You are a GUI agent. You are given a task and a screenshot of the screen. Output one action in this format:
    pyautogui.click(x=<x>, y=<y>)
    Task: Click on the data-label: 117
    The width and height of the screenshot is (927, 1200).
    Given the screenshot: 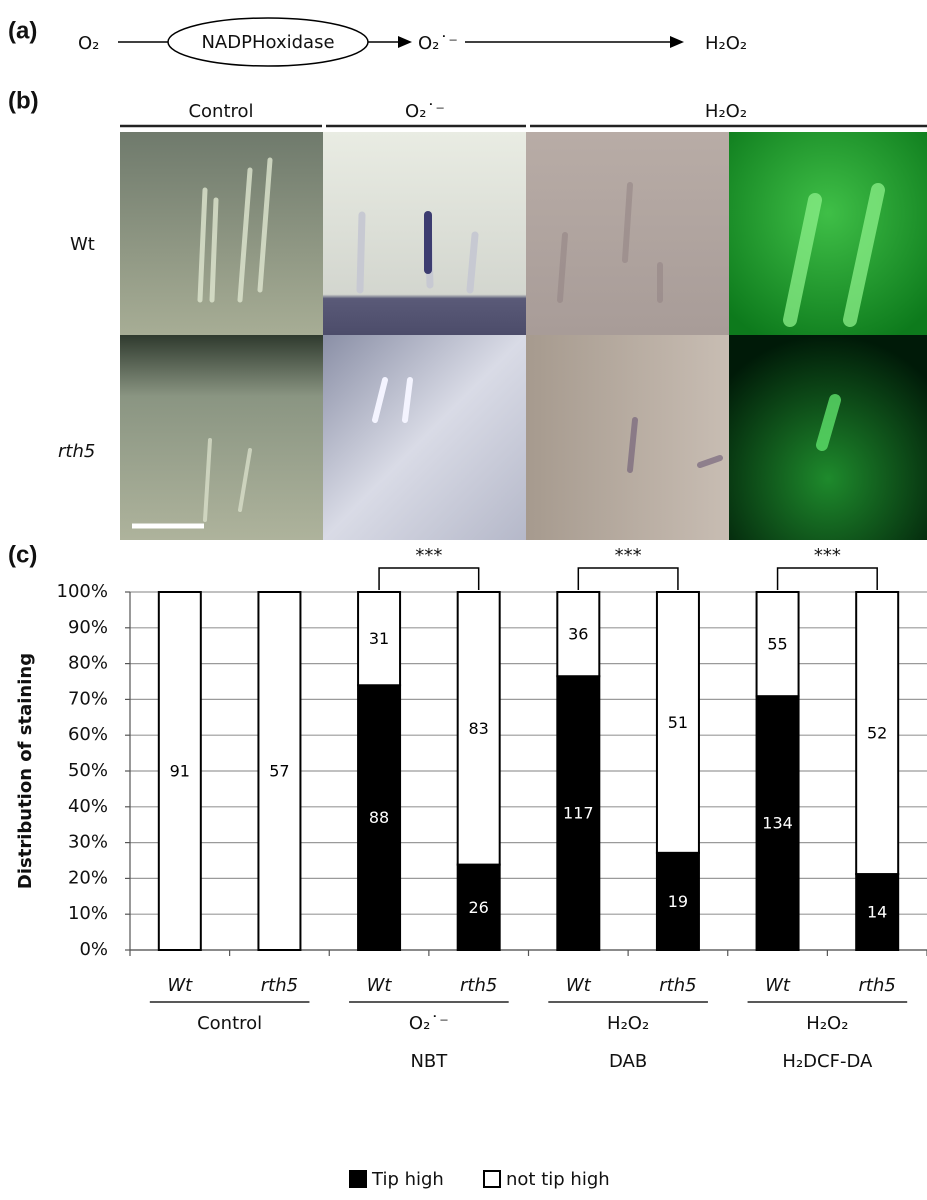 What is the action you would take?
    pyautogui.click(x=578, y=813)
    